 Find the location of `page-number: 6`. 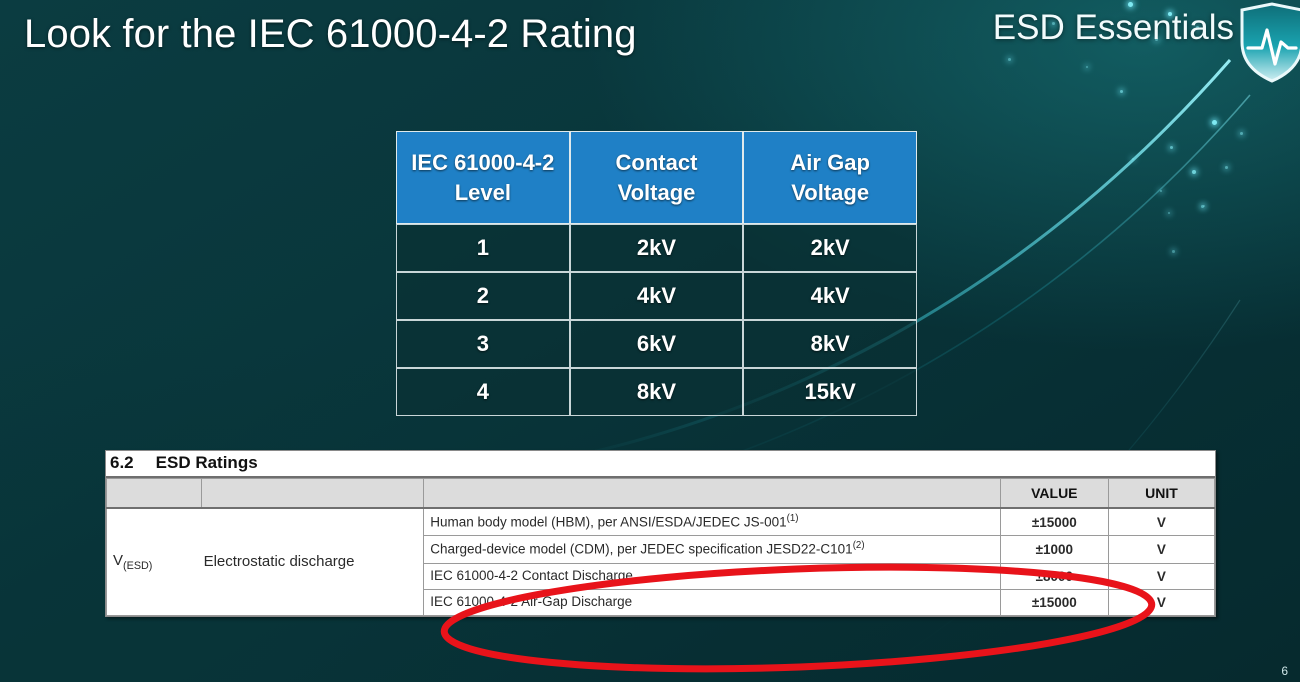

page-number: 6 is located at coordinates (1284, 671).